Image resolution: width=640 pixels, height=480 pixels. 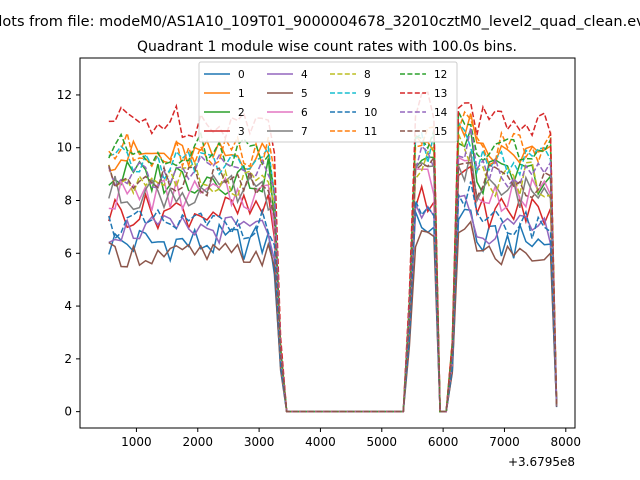 What do you see at coordinates (241, 113) in the screenshot?
I see `legend-label-2: 2` at bounding box center [241, 113].